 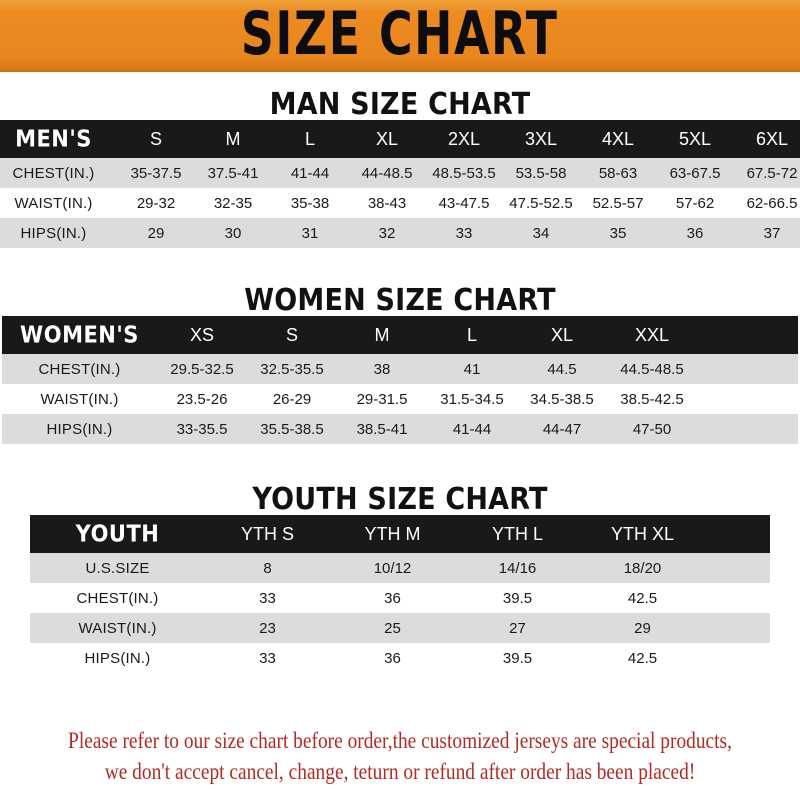 I want to click on man-cell: 35-38, so click(x=310, y=203).